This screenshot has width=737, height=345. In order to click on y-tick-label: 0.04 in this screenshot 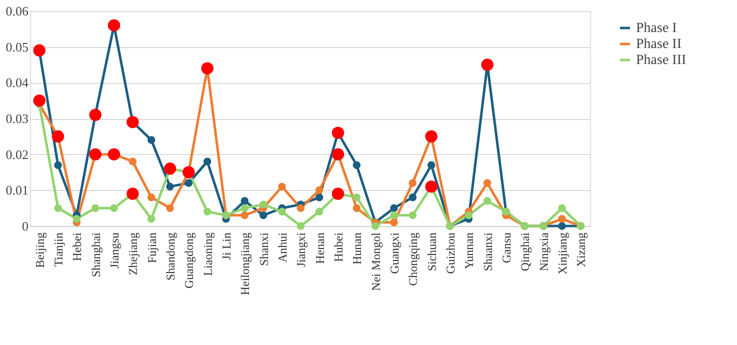, I will do `click(17, 82)`.